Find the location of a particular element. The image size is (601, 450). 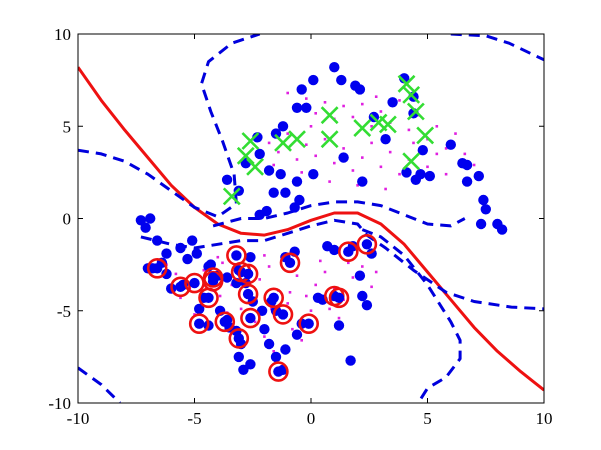

y-tick-label: -10 is located at coordinates (59, 403).